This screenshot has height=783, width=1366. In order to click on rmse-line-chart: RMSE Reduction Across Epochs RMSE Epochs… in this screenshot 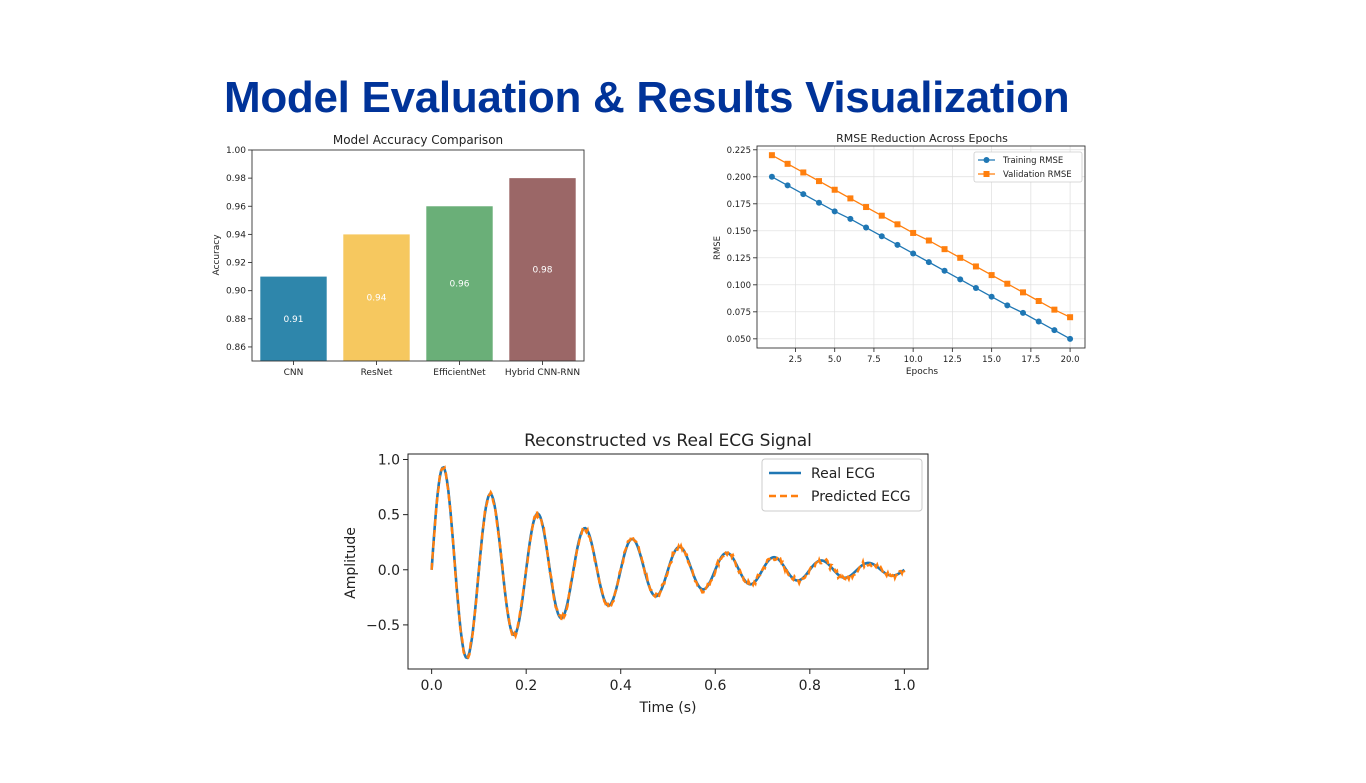, I will do `click(899, 254)`.